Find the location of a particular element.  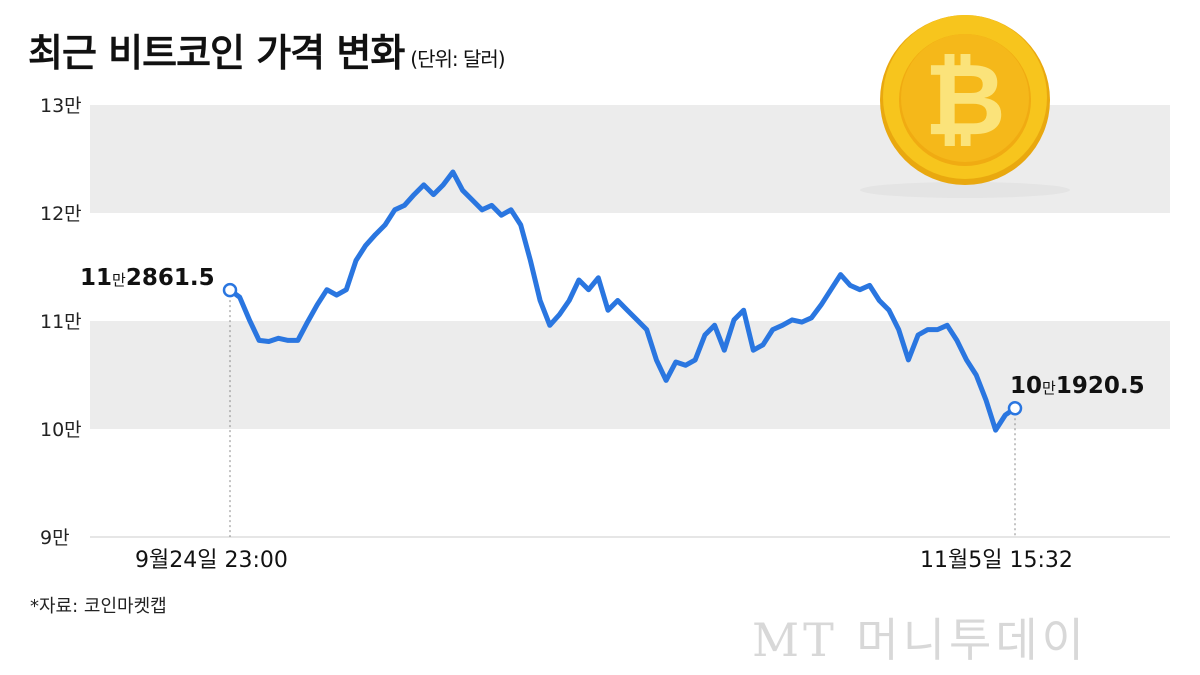

source-note: *자료: 코인마켓캡 is located at coordinates (98, 606).